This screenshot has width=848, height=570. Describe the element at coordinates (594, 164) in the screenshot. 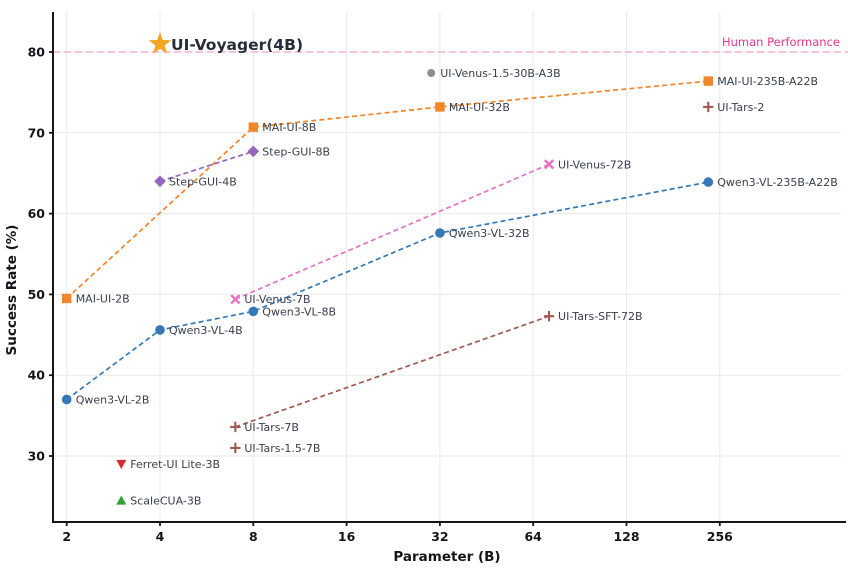

I see `point-label-ui-venus-72b: UI-Venus-72B` at that location.